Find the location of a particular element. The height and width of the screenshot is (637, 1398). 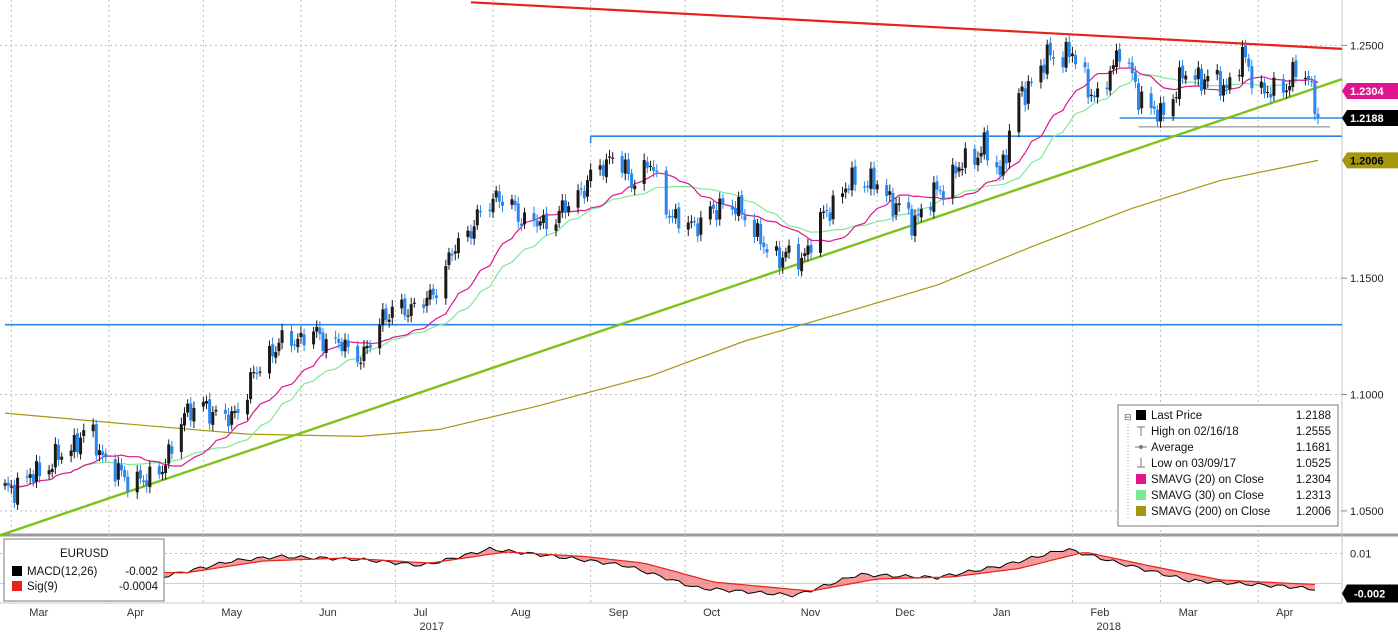

price-value-label: 1.2304 is located at coordinates (1367, 92).